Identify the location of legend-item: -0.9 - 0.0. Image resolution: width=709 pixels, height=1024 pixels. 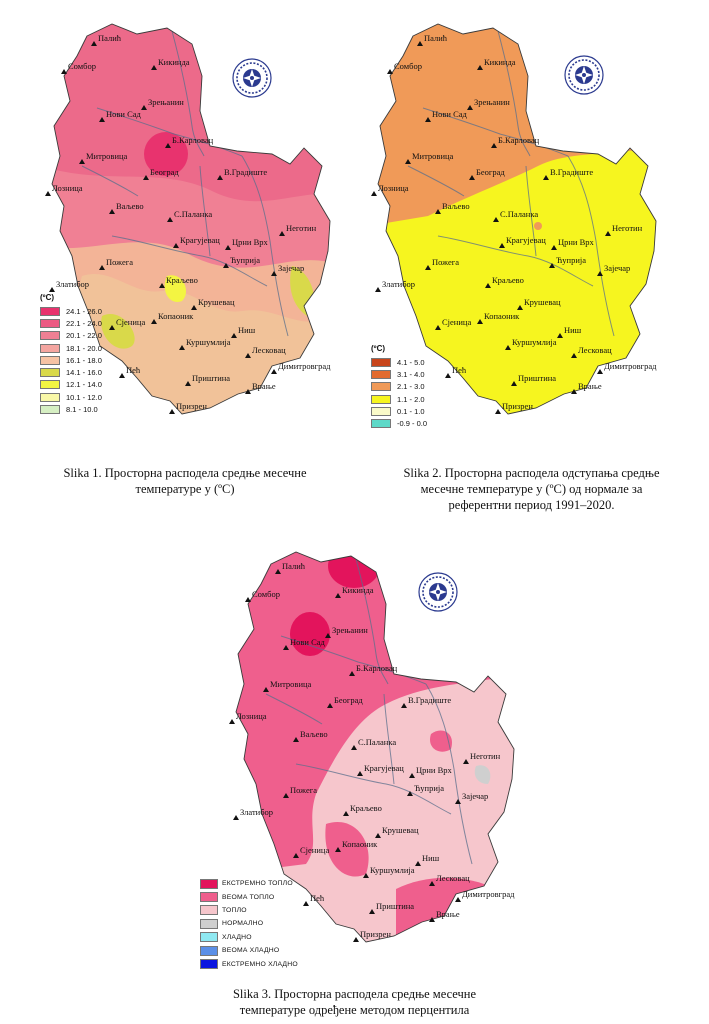
(399, 423).